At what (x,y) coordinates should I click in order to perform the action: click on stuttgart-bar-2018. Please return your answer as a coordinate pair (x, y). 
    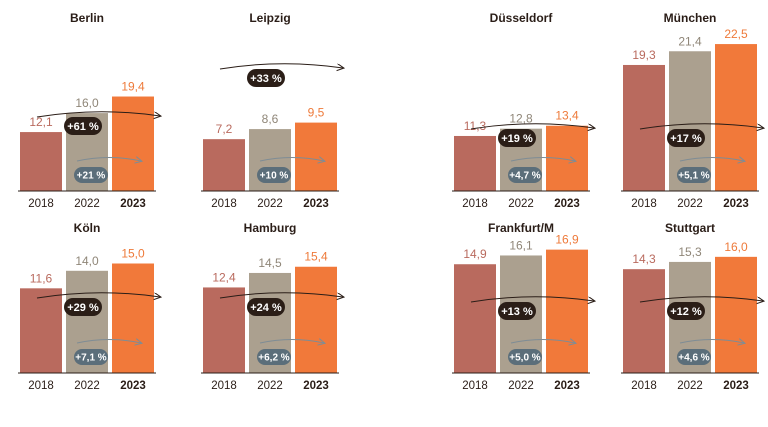
    Looking at the image, I should click on (644, 321).